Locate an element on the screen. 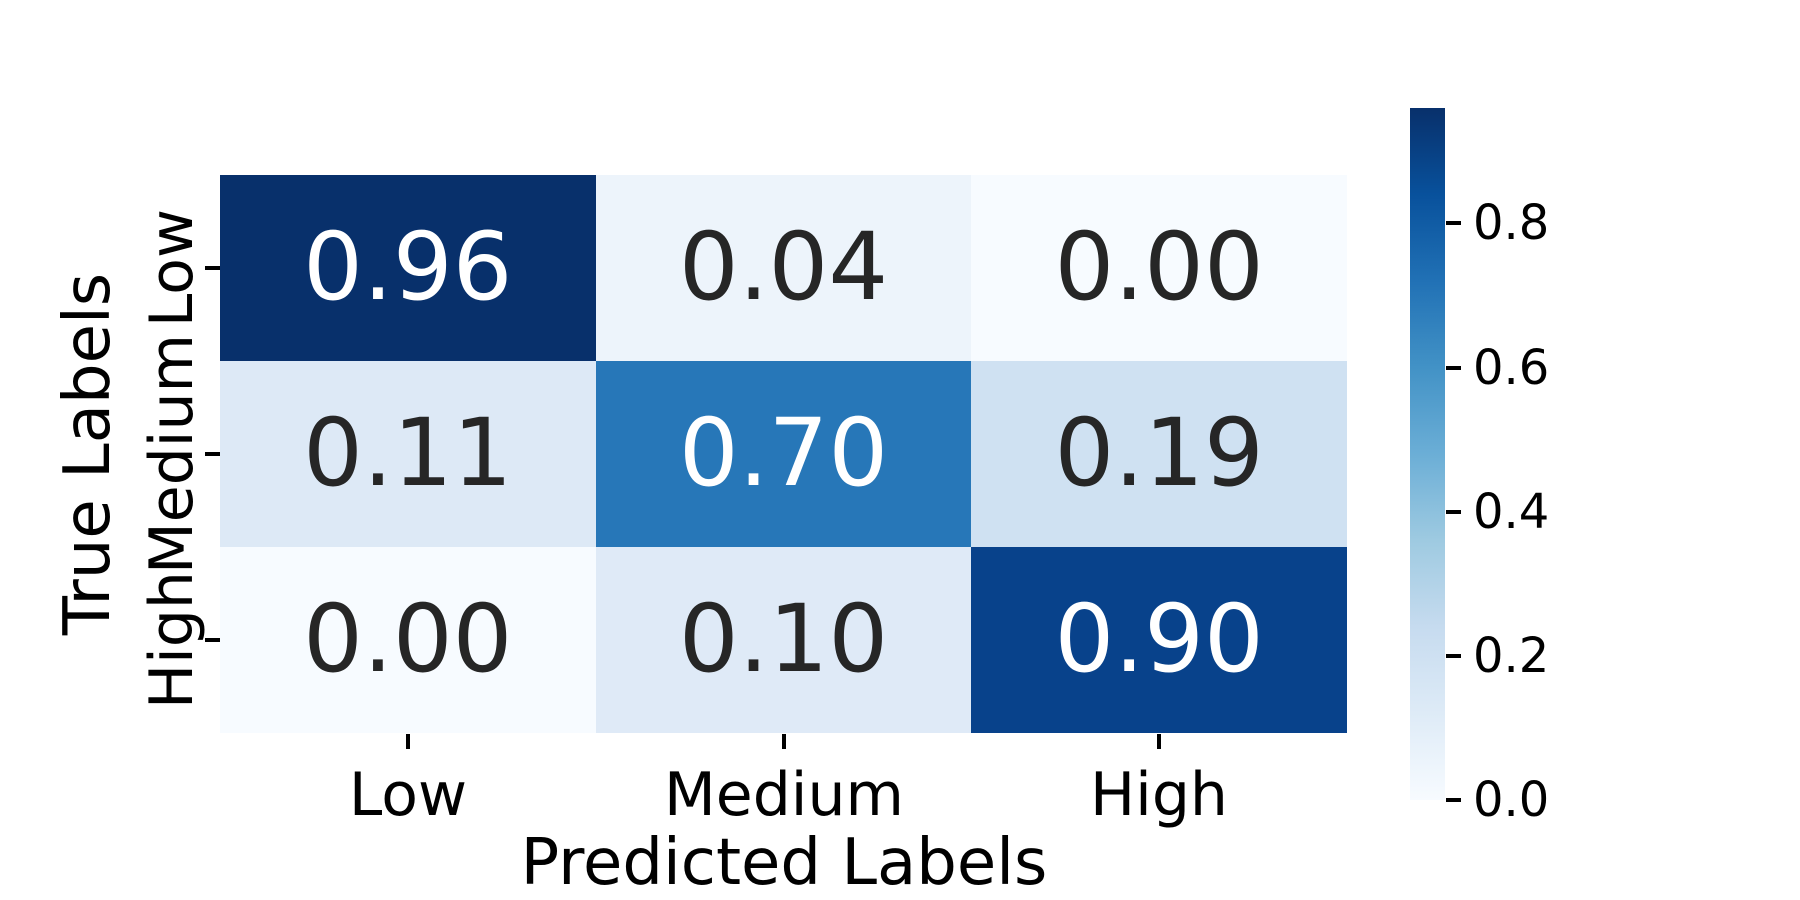 This screenshot has width=1800, height=900. cell-value: 0.10 is located at coordinates (783, 639).